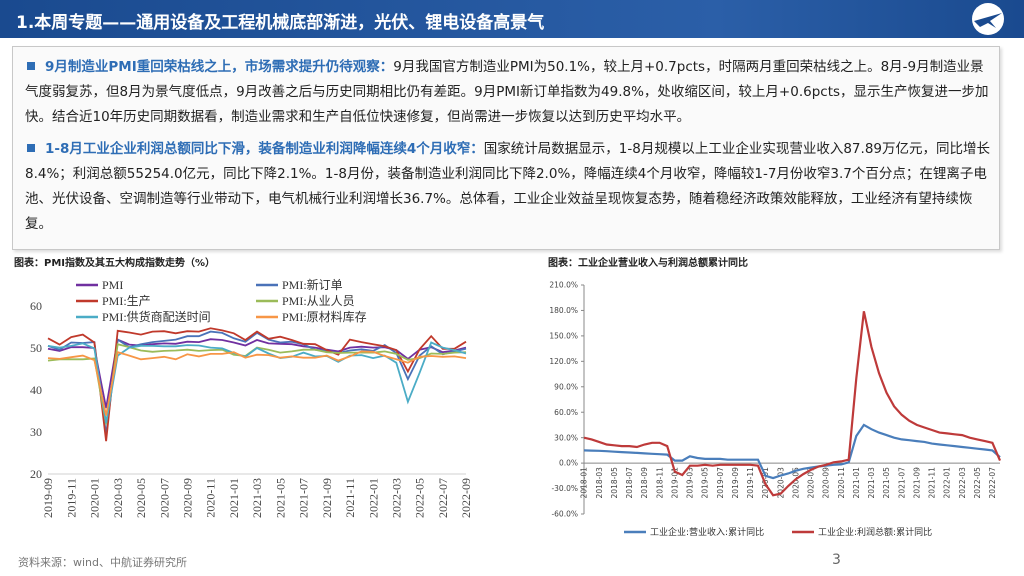  What do you see at coordinates (318, 301) in the screenshot?
I see `legend-label: PMI:从业人员` at bounding box center [318, 301].